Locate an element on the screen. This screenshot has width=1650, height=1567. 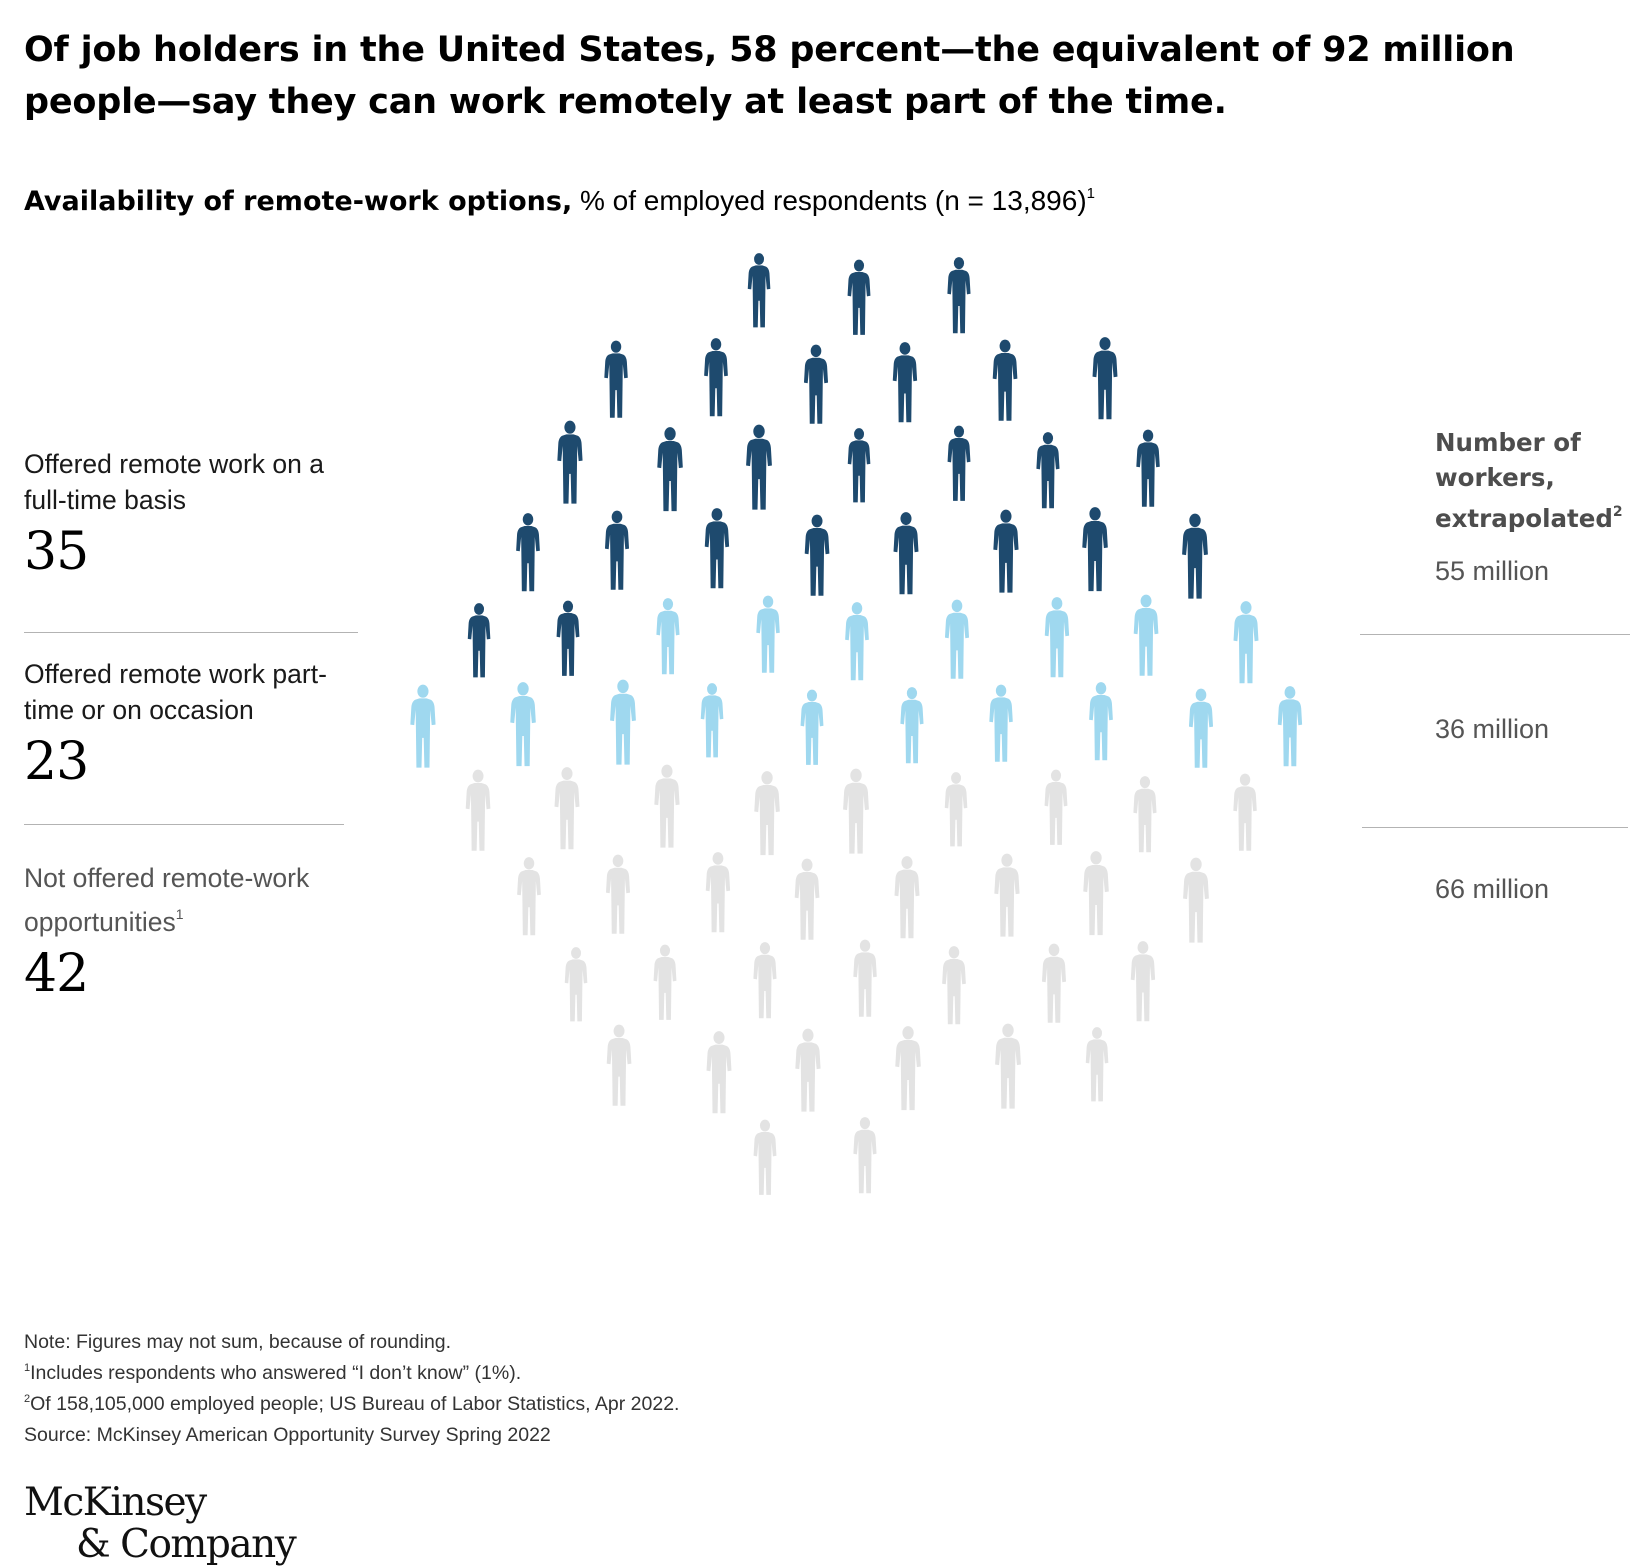
workers-header: Number of workers, extrapolated2 is located at coordinates (1535, 480).